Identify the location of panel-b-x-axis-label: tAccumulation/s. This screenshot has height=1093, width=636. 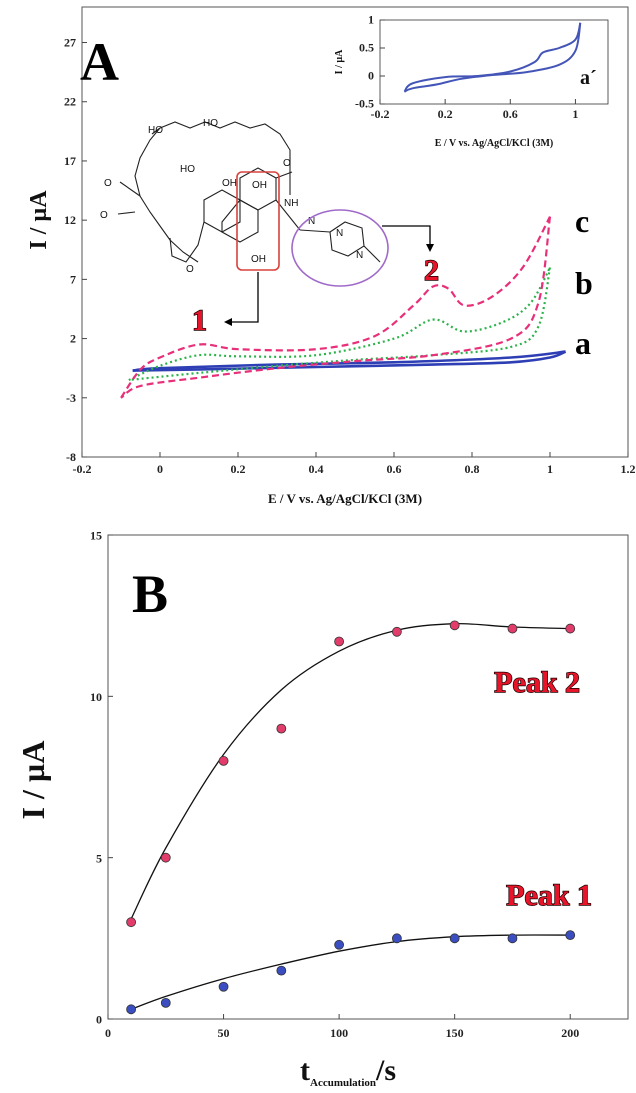
(348, 1071).